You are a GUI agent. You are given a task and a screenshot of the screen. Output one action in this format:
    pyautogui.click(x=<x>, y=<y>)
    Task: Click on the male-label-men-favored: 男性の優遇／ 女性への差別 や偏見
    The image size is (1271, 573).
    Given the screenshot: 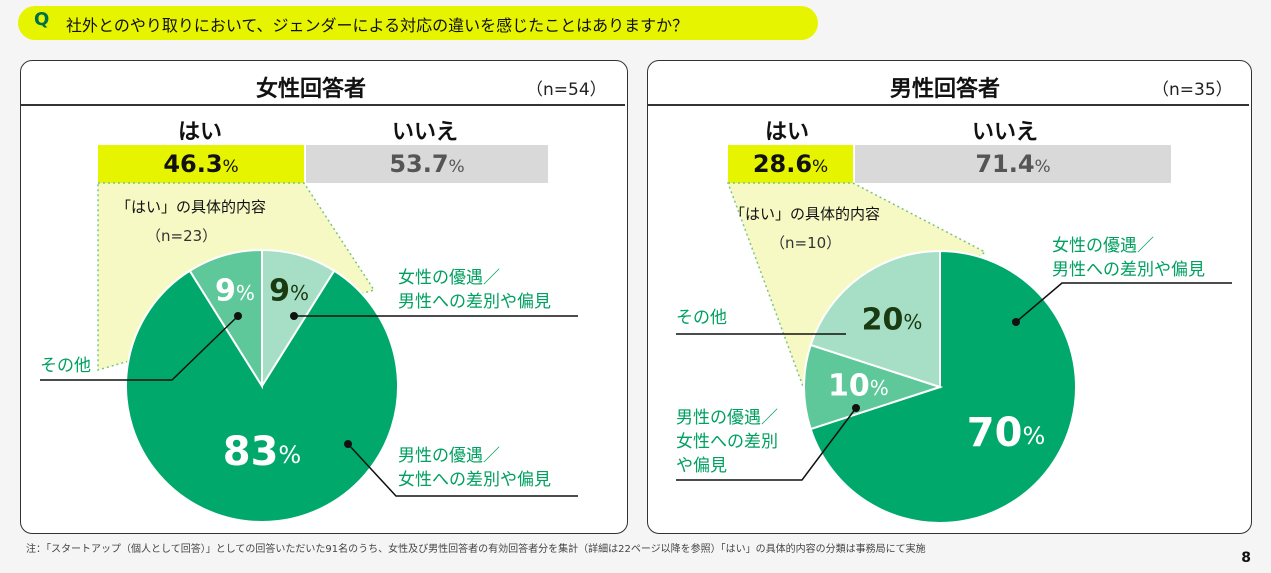 What is the action you would take?
    pyautogui.click(x=727, y=442)
    